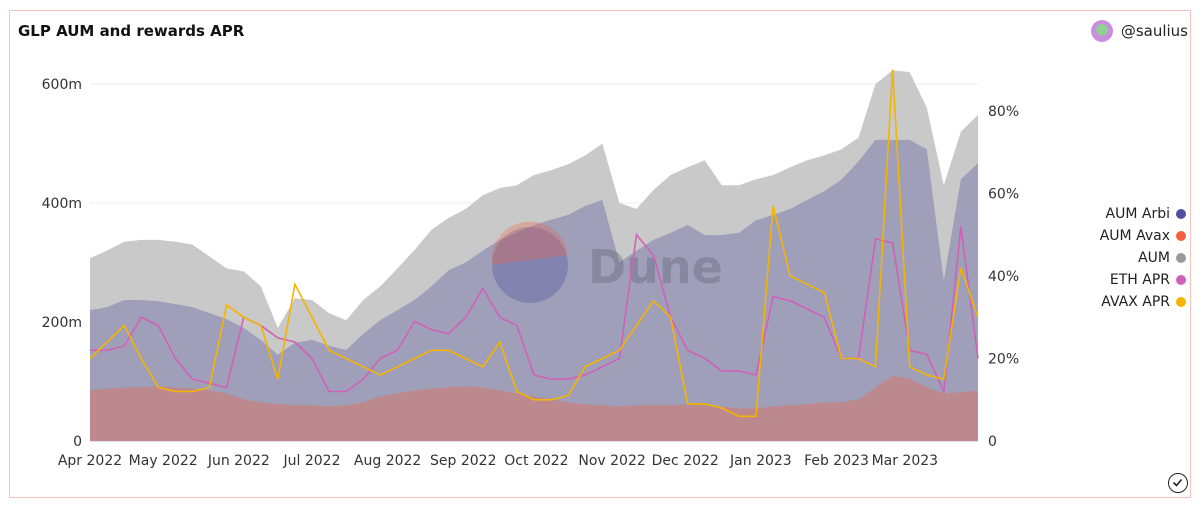 This screenshot has height=505, width=1200. I want to click on watermark: Dune, so click(655, 267).